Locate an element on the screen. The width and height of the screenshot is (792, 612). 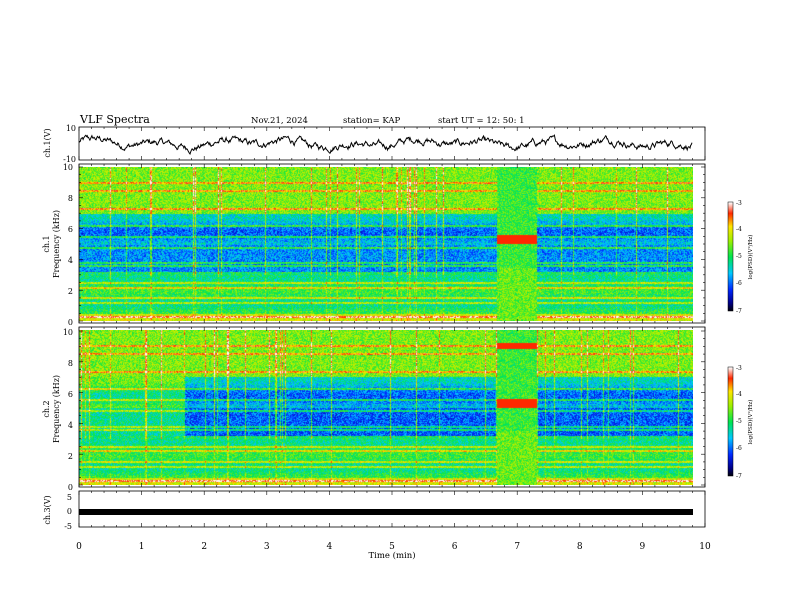
ch1-colorbar: -3 -4 -5 -6 -7 log(PSD)(V²/Hz) is located at coordinates (740, 257).